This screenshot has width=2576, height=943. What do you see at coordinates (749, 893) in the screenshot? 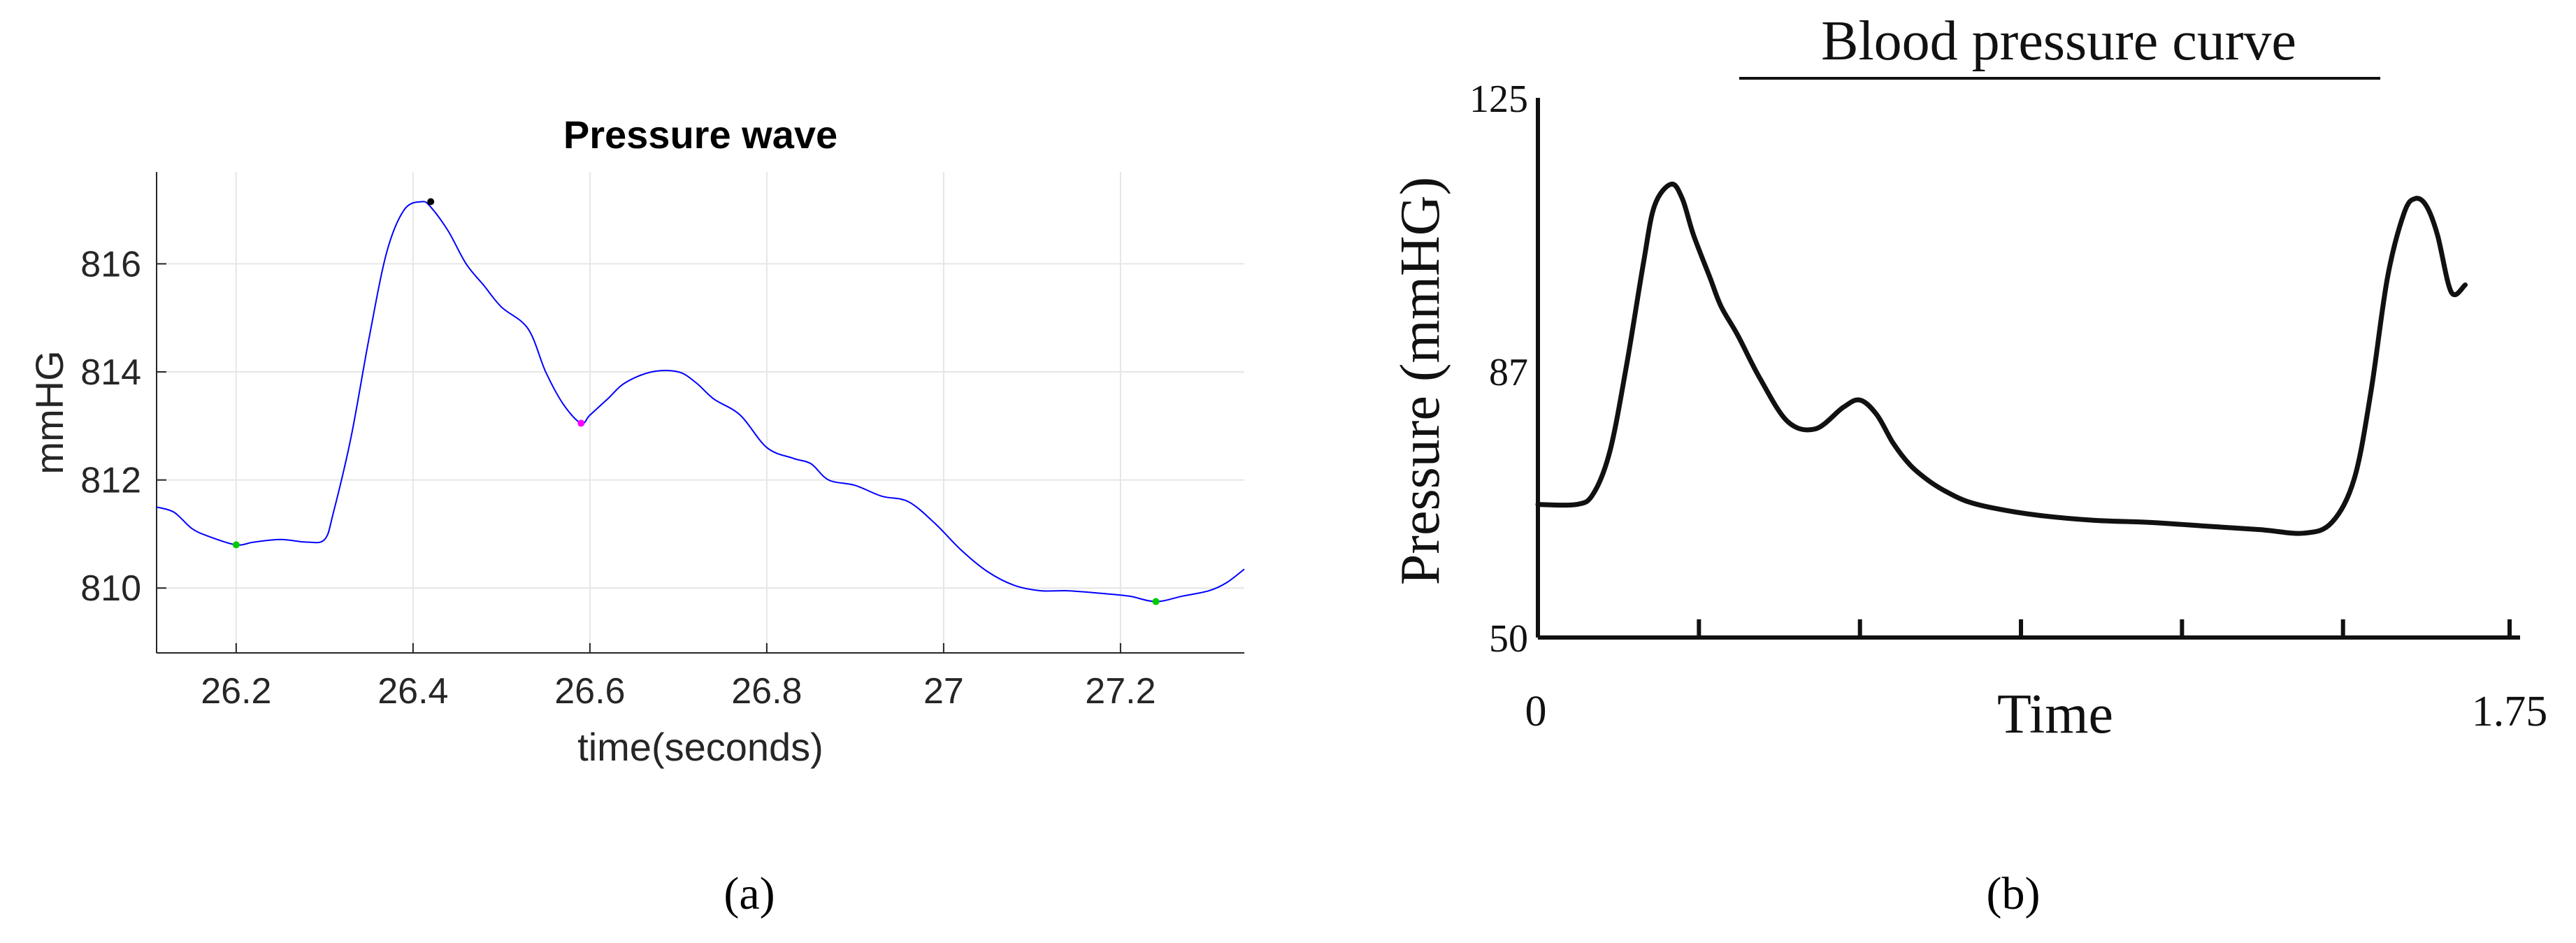
I see `caption-a: (a)` at bounding box center [749, 893].